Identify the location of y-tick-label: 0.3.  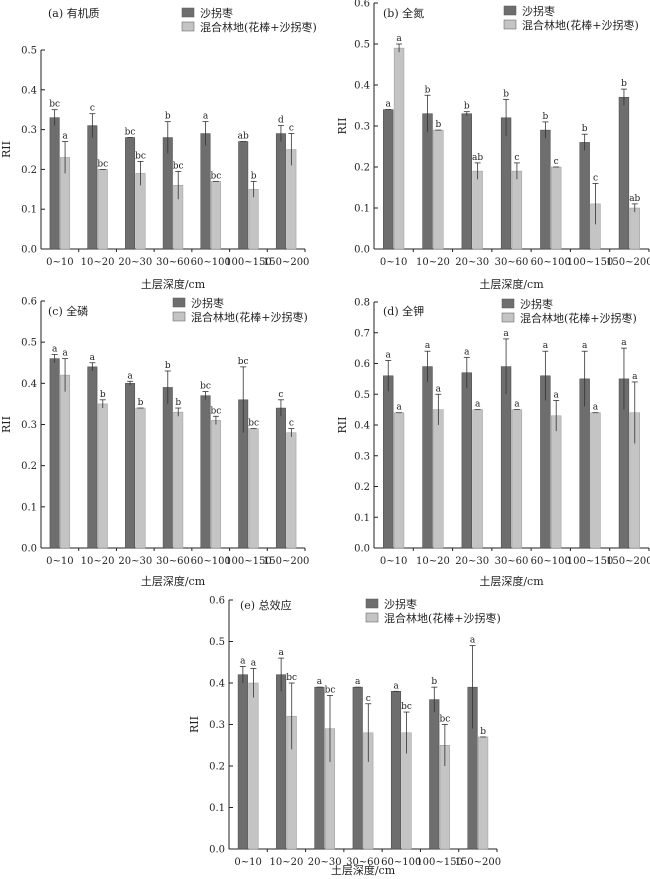
(217, 725).